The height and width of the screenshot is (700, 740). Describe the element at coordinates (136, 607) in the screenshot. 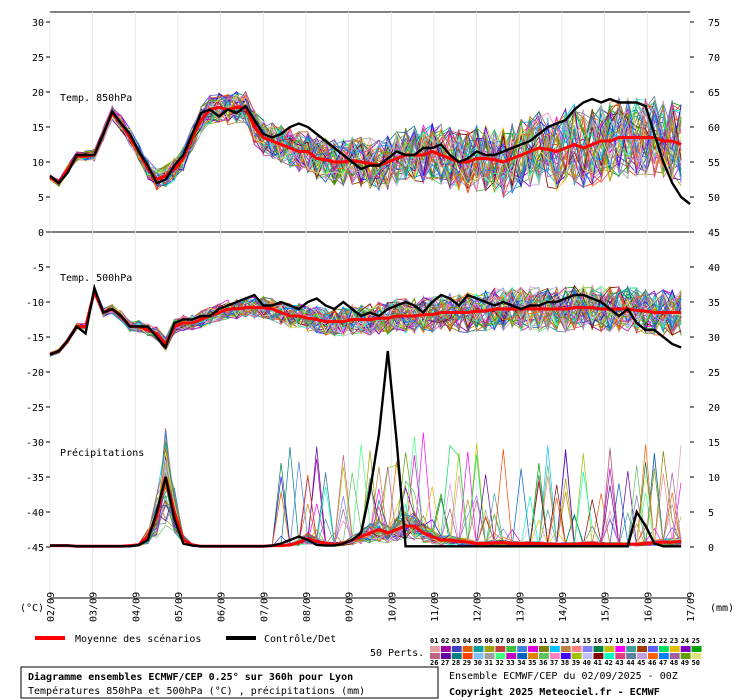

I see `x-tick-label: 04/09` at that location.